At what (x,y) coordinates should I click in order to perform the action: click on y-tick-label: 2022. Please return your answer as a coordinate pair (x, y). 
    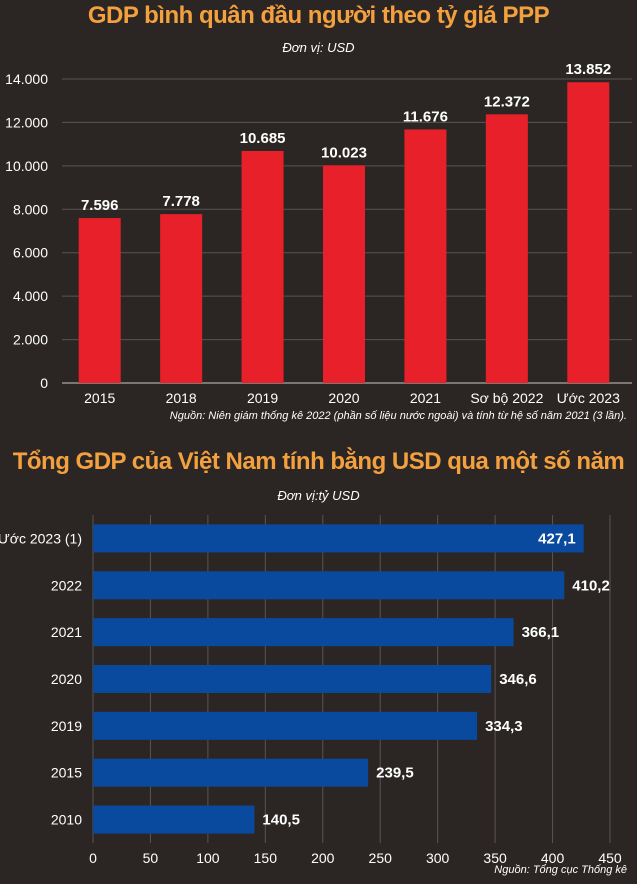
    Looking at the image, I should click on (66, 585).